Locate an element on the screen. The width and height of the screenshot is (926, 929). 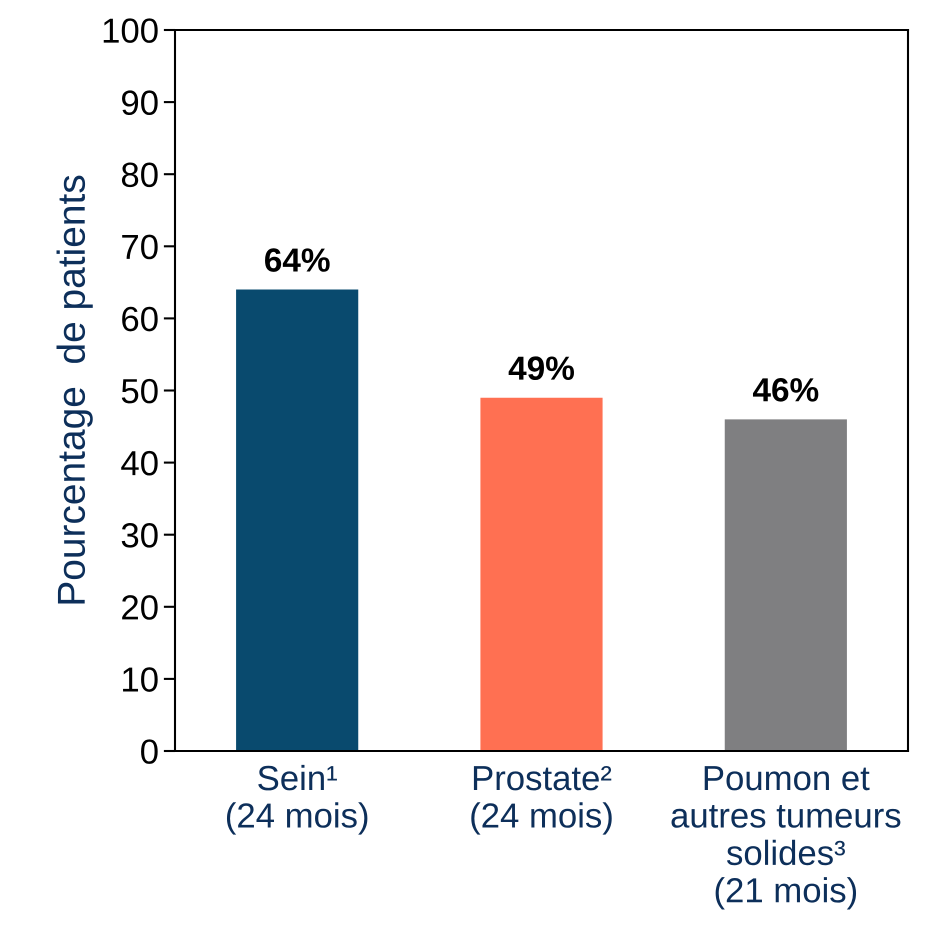
y-tick-label: 20 is located at coordinates (140, 607).